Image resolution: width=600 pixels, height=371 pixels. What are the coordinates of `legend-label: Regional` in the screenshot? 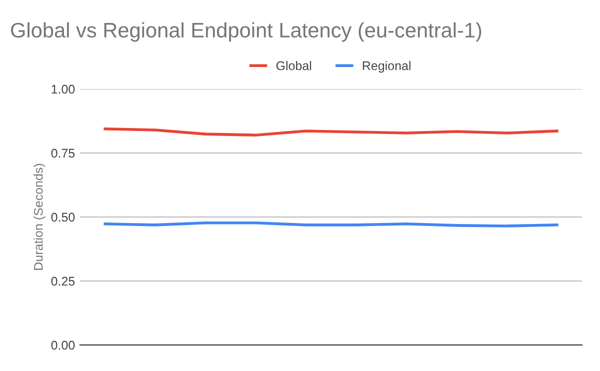 It's located at (386, 66).